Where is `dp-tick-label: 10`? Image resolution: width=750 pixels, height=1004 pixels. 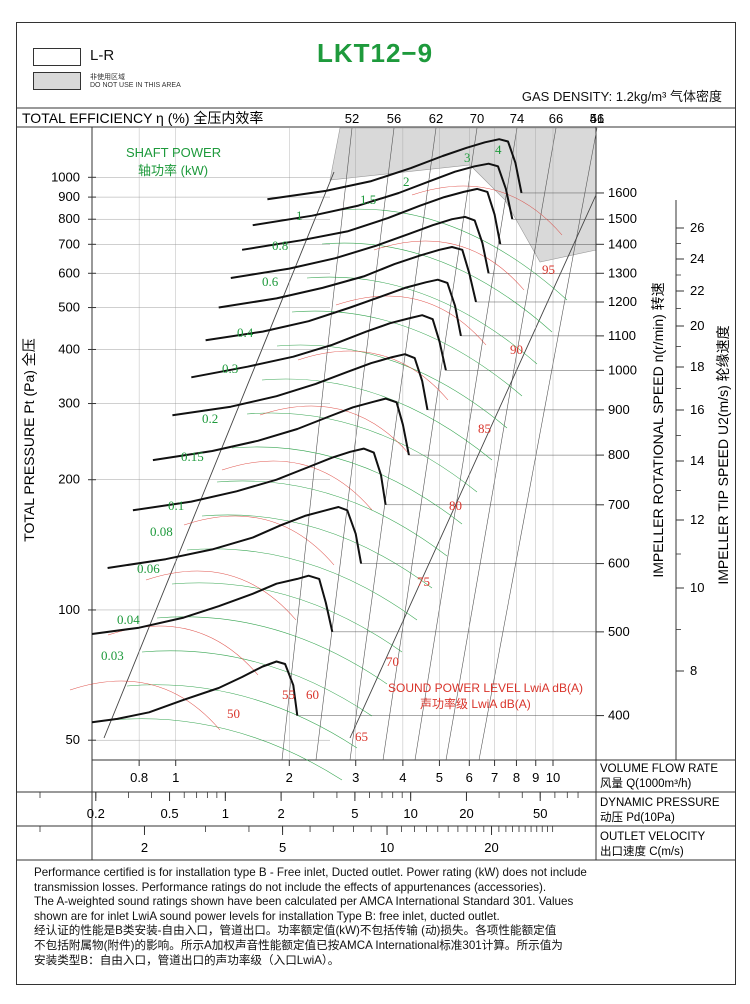
dp-tick-label: 10 is located at coordinates (410, 813).